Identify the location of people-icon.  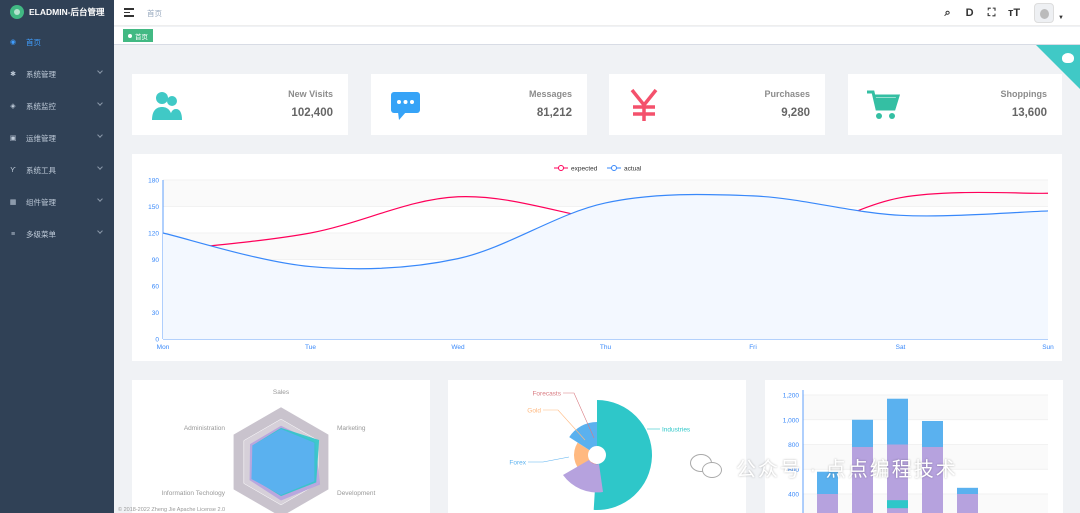
(167, 106).